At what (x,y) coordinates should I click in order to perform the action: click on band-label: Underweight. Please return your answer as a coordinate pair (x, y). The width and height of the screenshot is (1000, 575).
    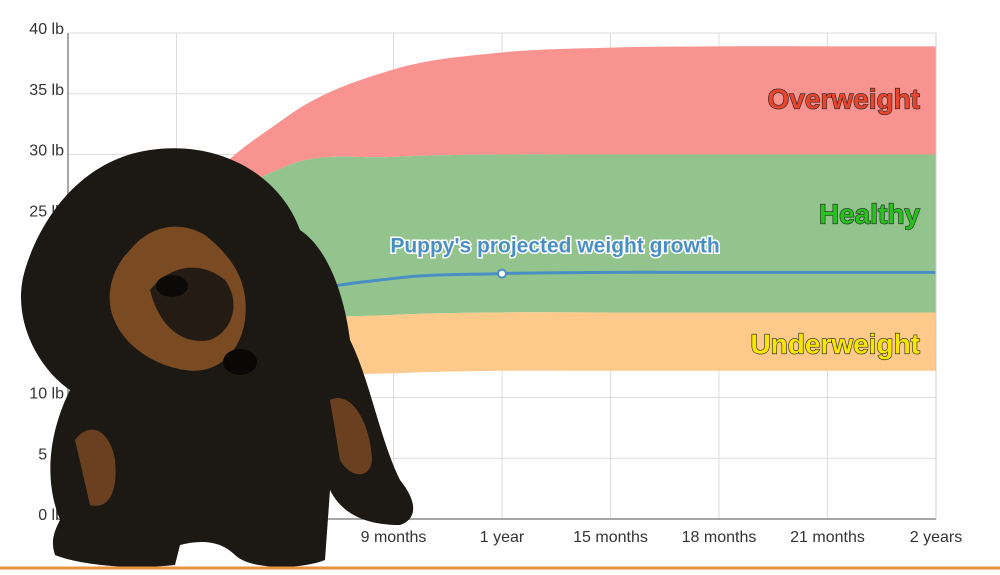
    Looking at the image, I should click on (835, 343).